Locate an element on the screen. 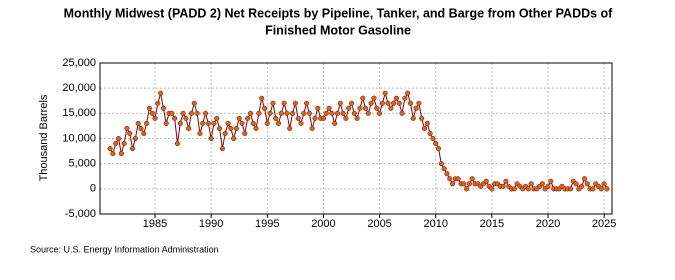 The width and height of the screenshot is (675, 280). x-tick-label: 2005 is located at coordinates (379, 224).